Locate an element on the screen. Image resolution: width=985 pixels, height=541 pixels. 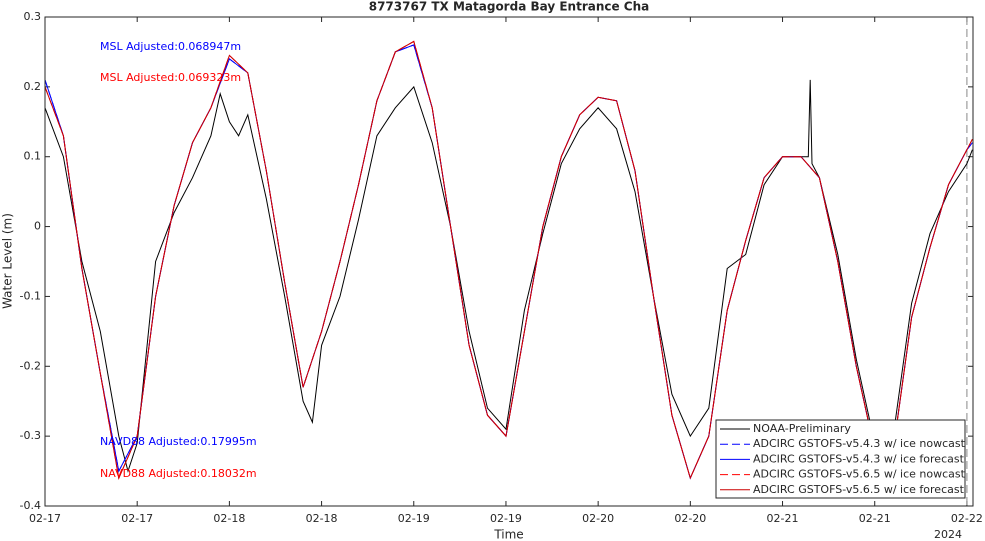
annotation: NAVD88 Adjusted:0.17995m is located at coordinates (178, 441).